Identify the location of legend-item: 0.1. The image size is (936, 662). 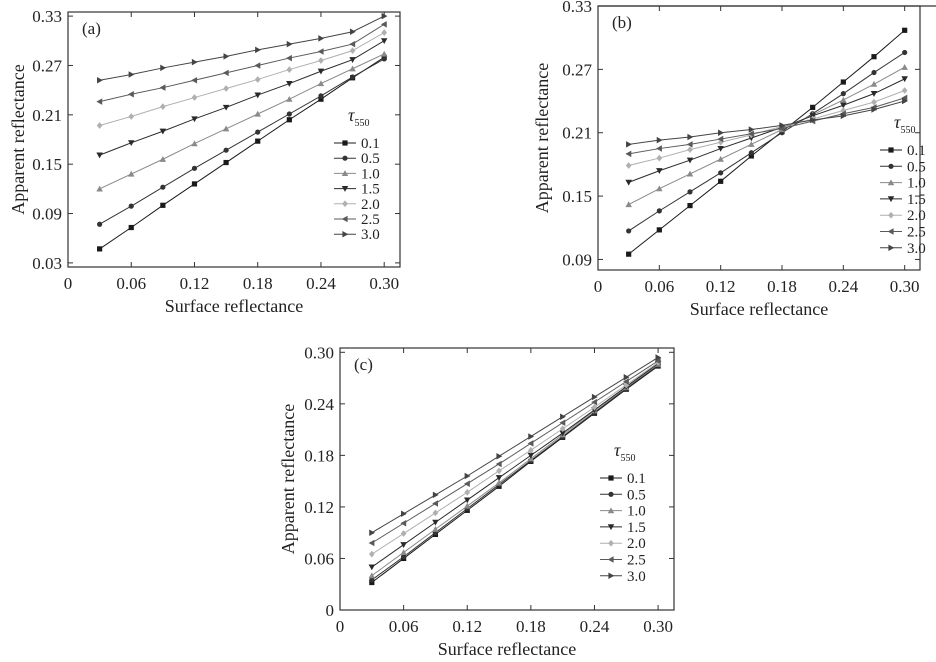
(903, 151).